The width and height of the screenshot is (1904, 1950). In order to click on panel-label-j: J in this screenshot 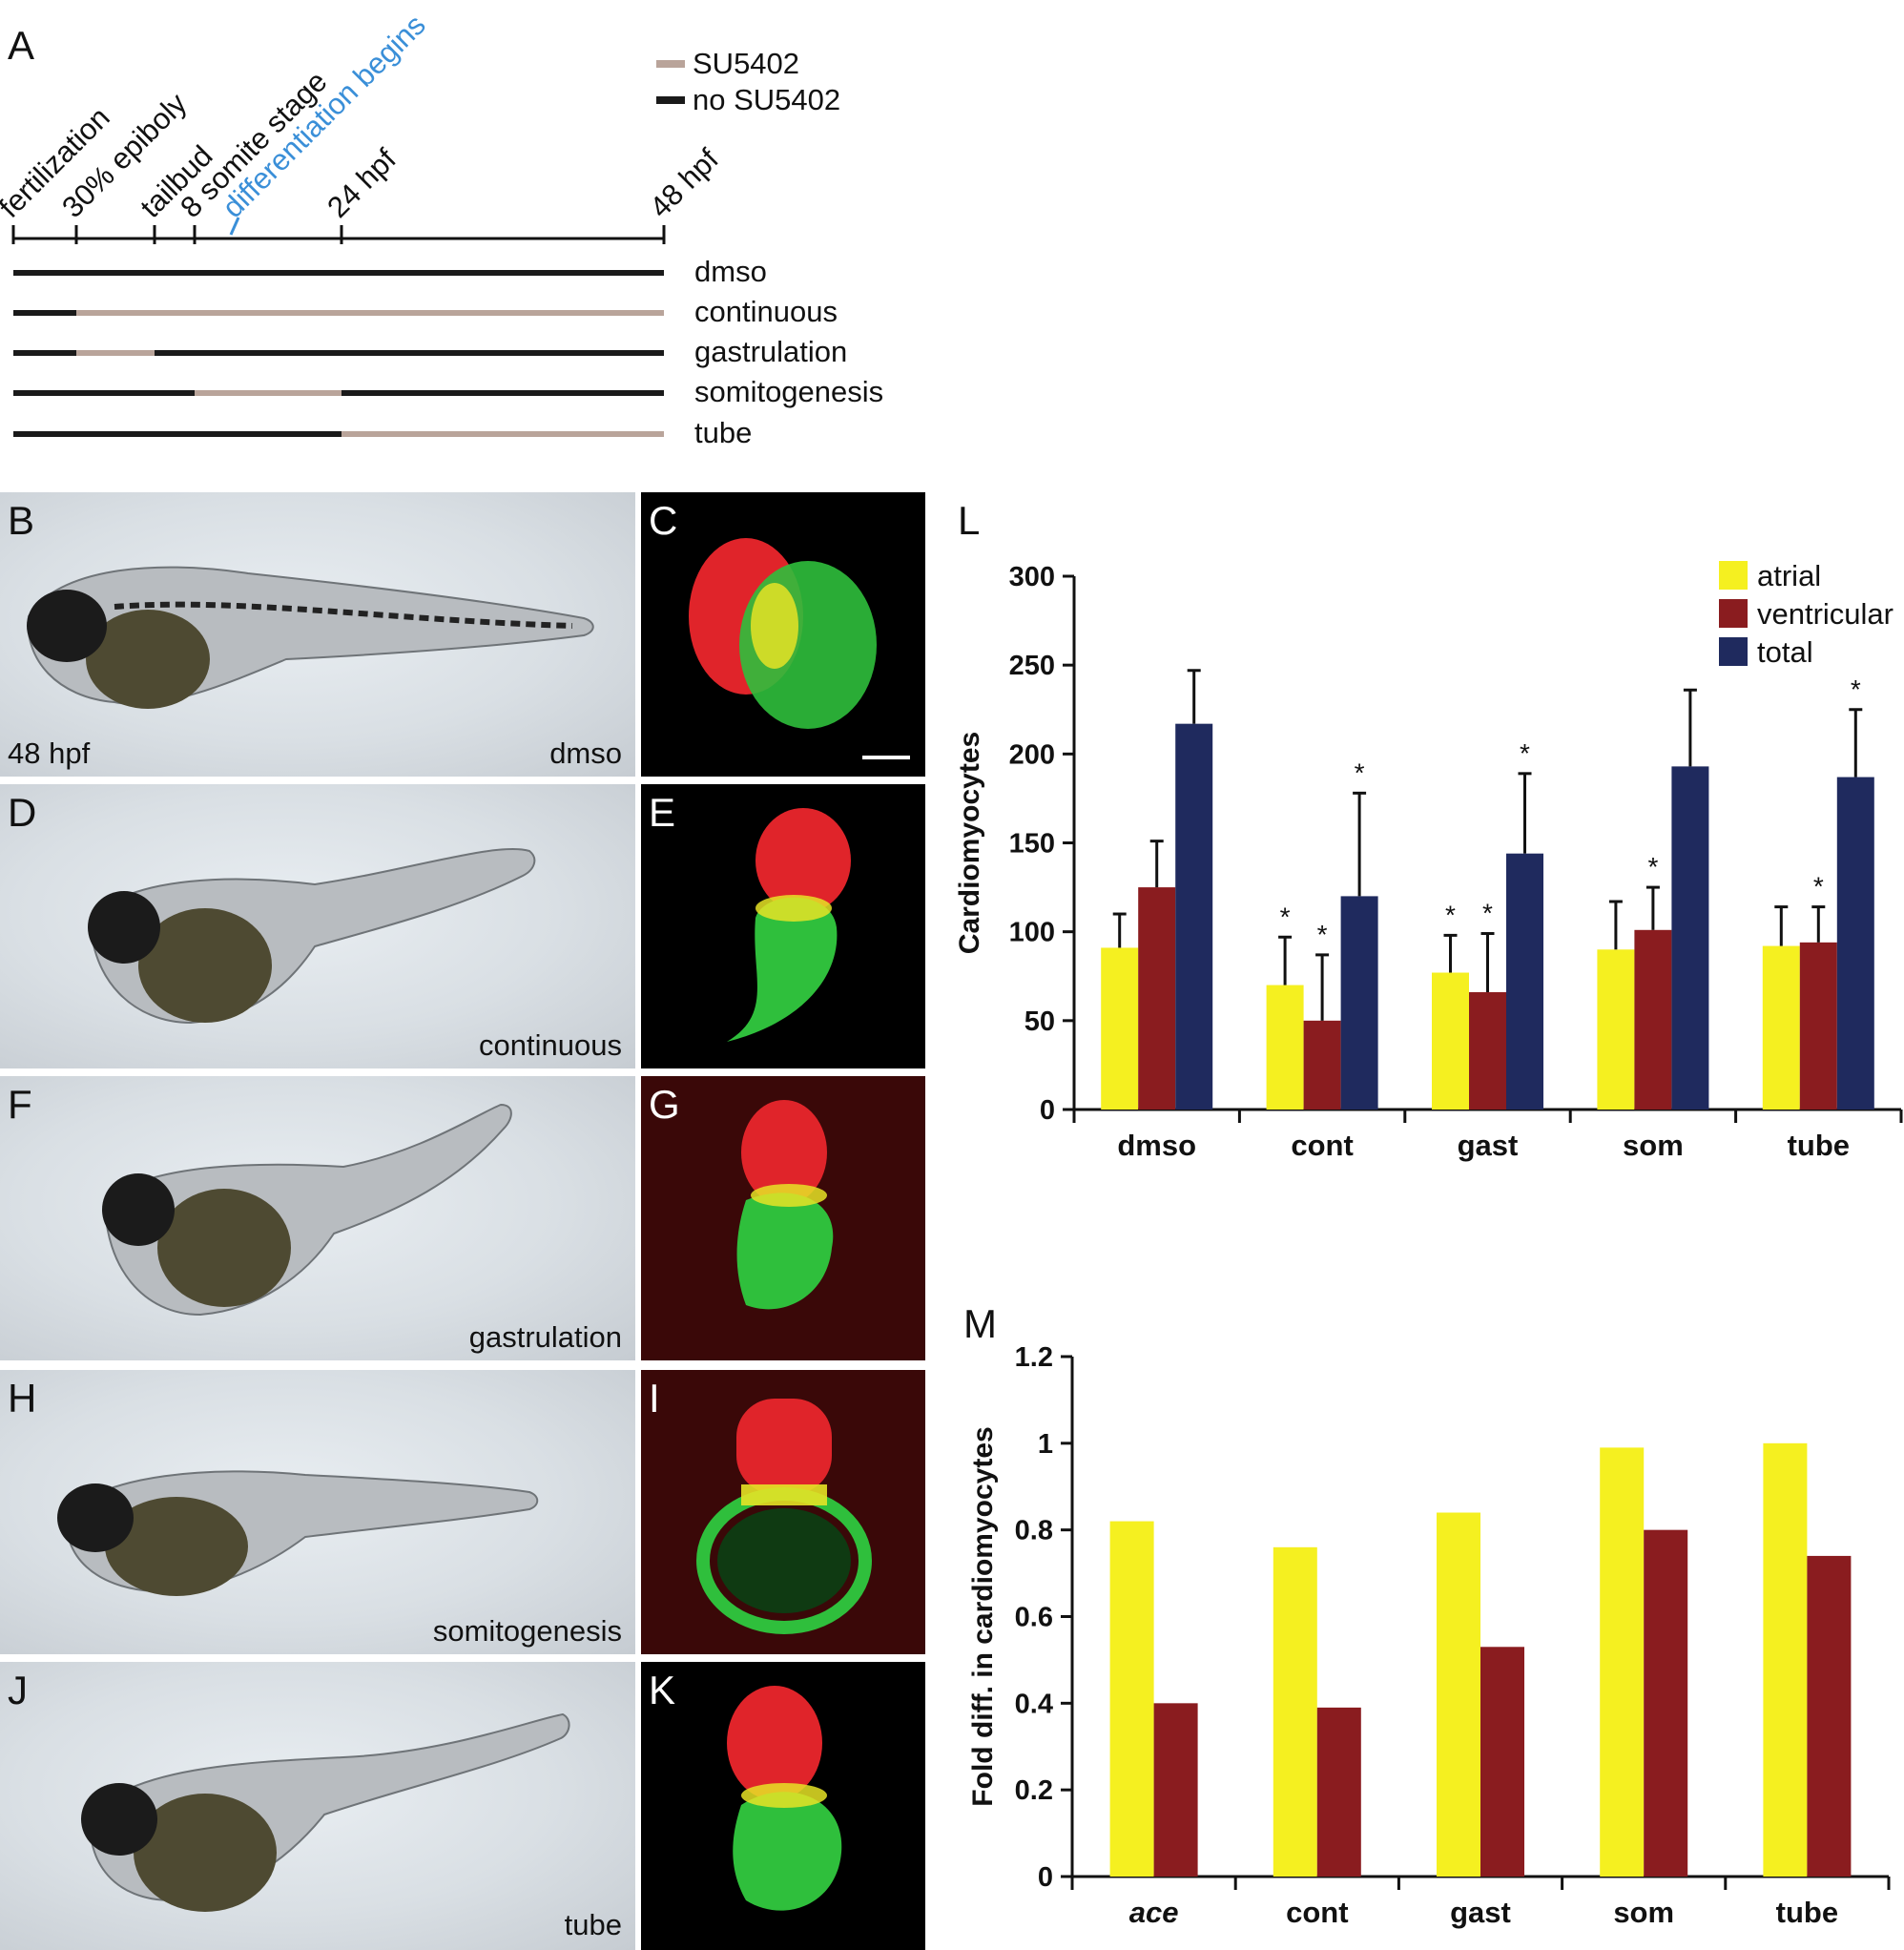, I will do `click(18, 1690)`.